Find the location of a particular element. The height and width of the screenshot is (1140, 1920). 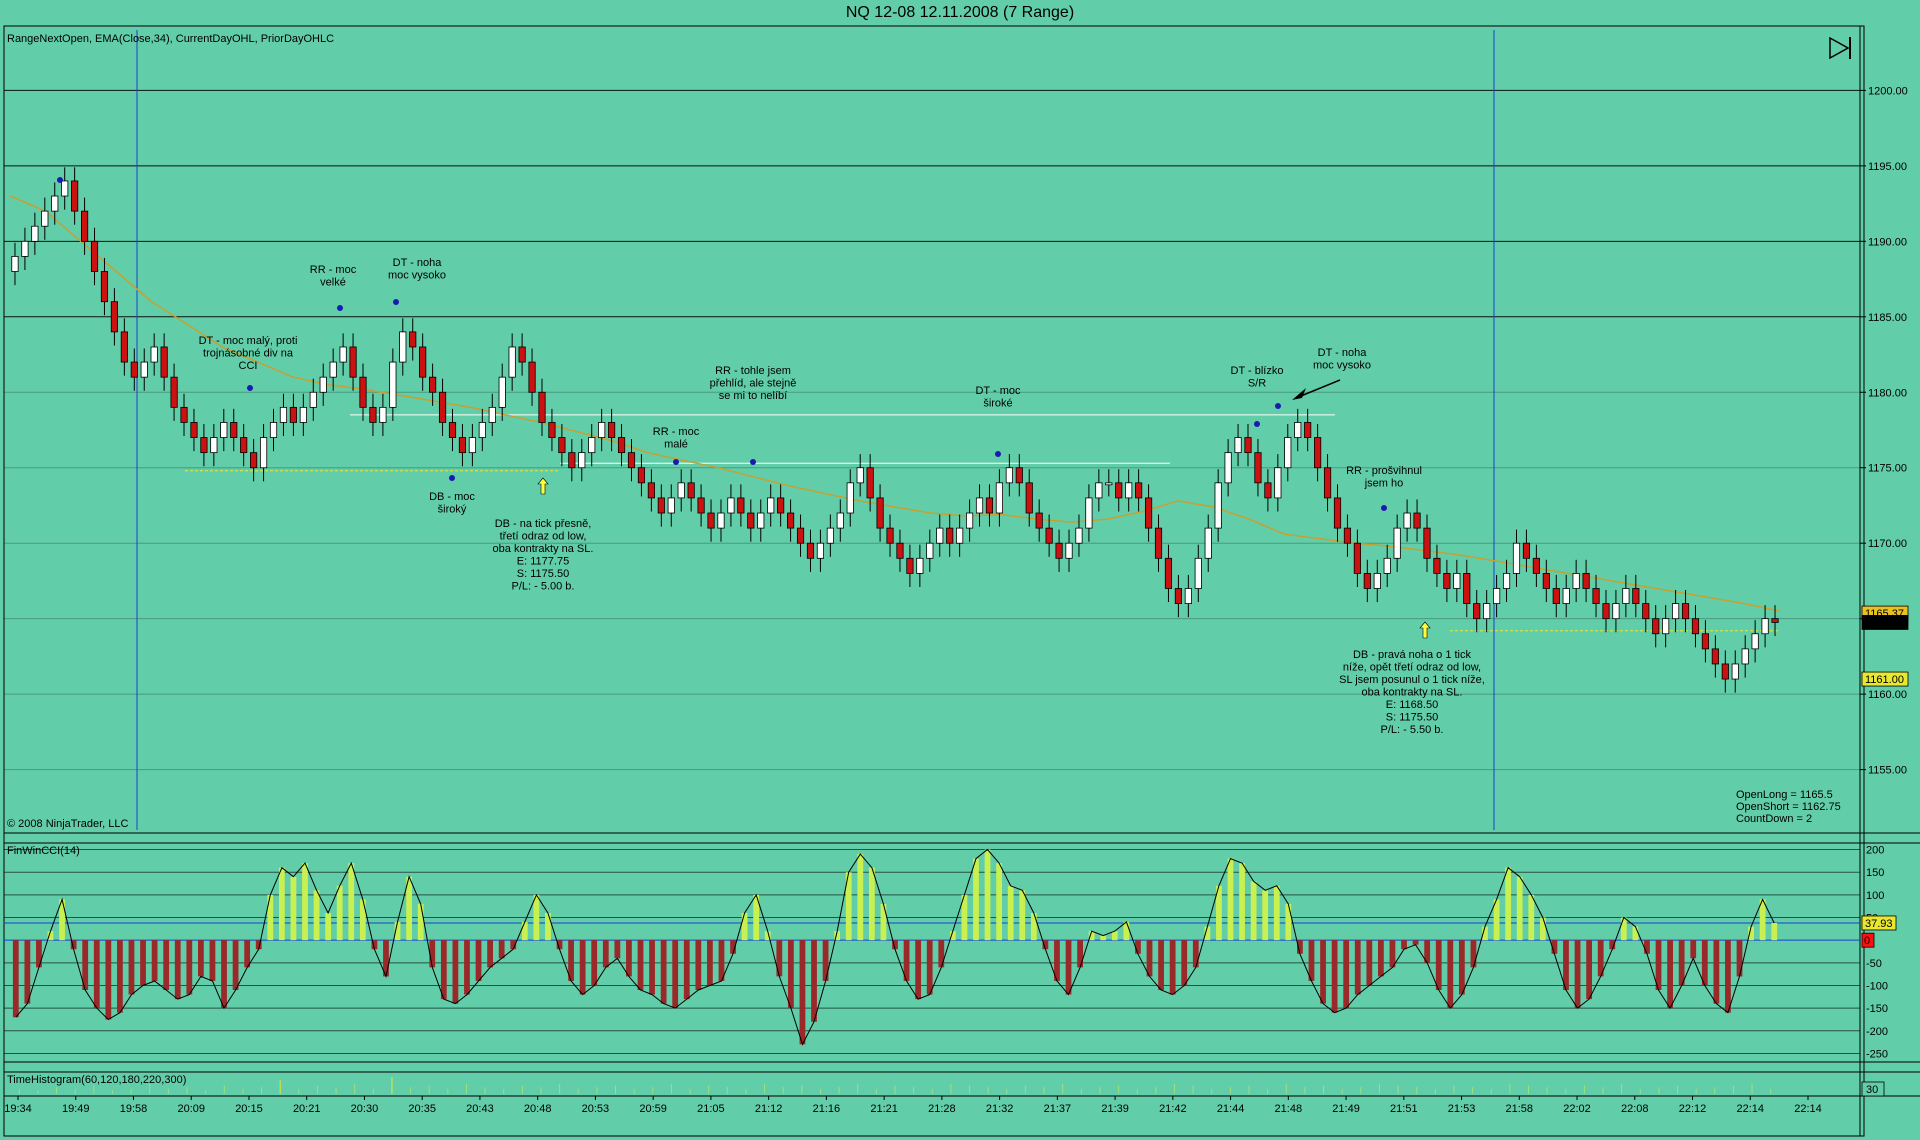

time-tick-label: 19:34 is located at coordinates (18, 1109).